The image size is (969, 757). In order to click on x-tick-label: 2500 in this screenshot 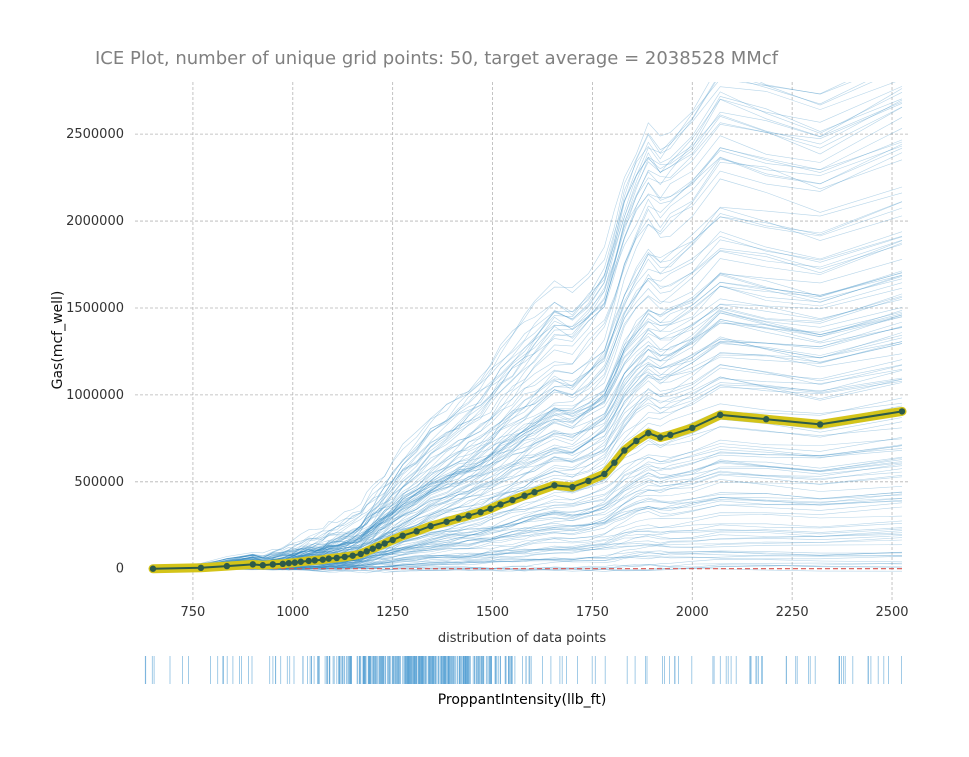, I will do `click(891, 612)`.